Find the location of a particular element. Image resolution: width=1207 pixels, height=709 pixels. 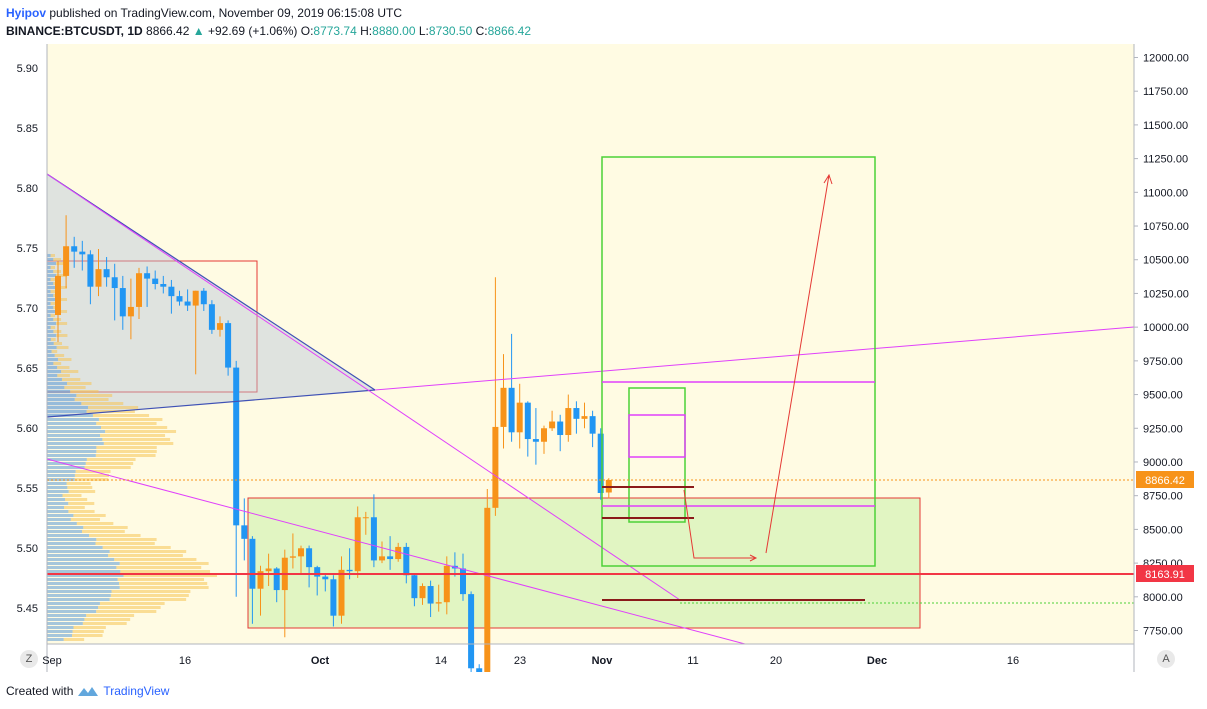

x-axis-tick-label: 23 is located at coordinates (520, 661).